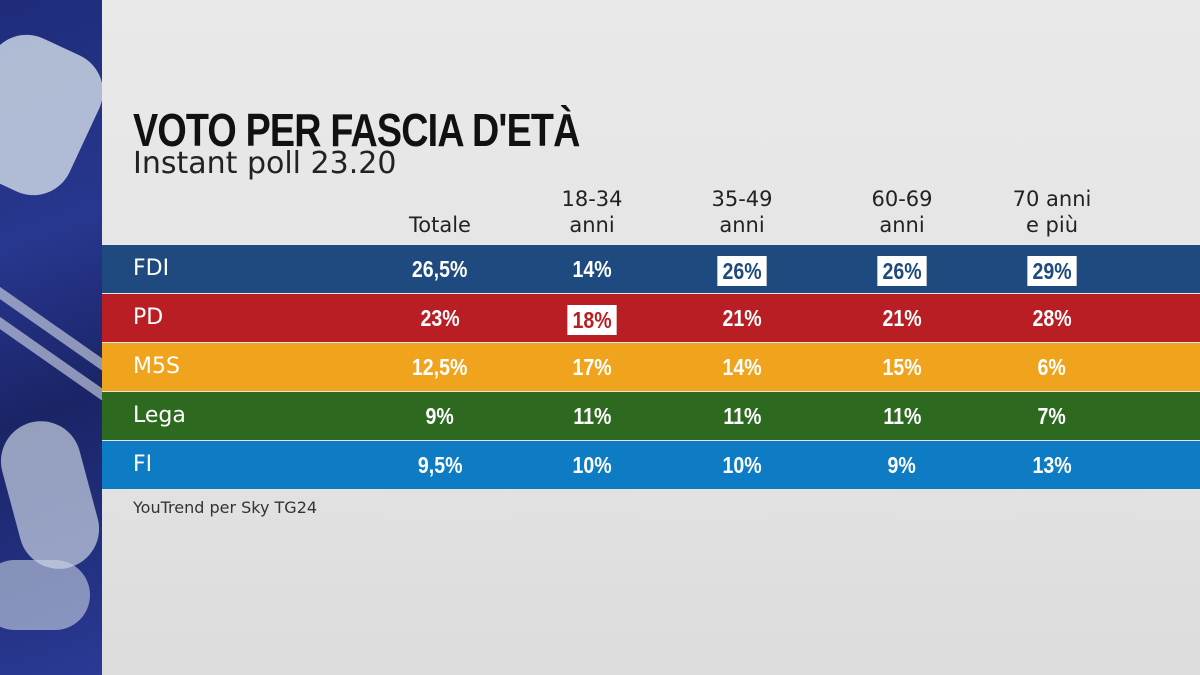 This screenshot has height=675, width=1200. Describe the element at coordinates (592, 199) in the screenshot. I see `column-header-line: 18-34` at that location.